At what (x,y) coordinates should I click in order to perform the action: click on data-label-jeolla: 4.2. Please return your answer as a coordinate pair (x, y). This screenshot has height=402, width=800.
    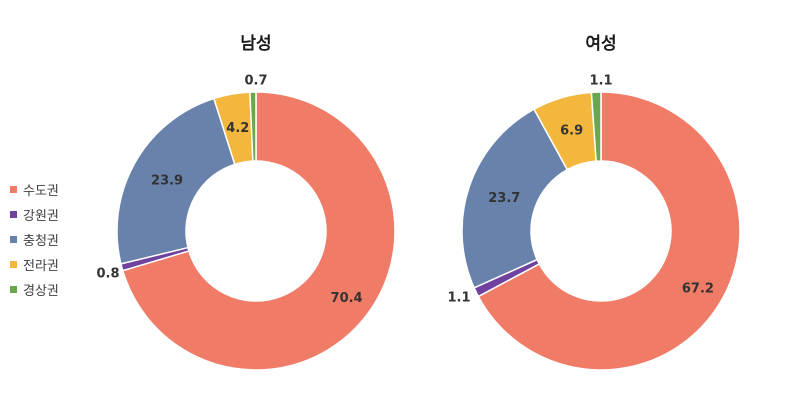
    Looking at the image, I should click on (237, 128).